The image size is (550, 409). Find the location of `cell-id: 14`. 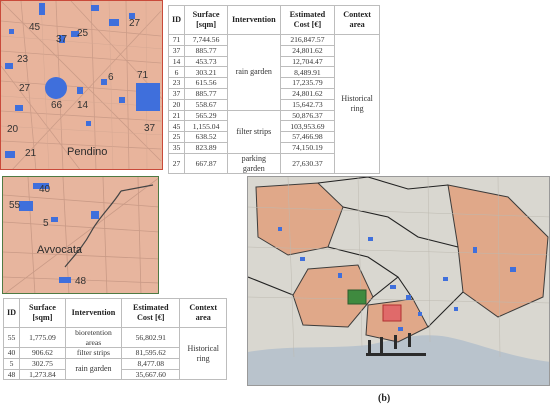

cell-id: 14 is located at coordinates (176, 61).